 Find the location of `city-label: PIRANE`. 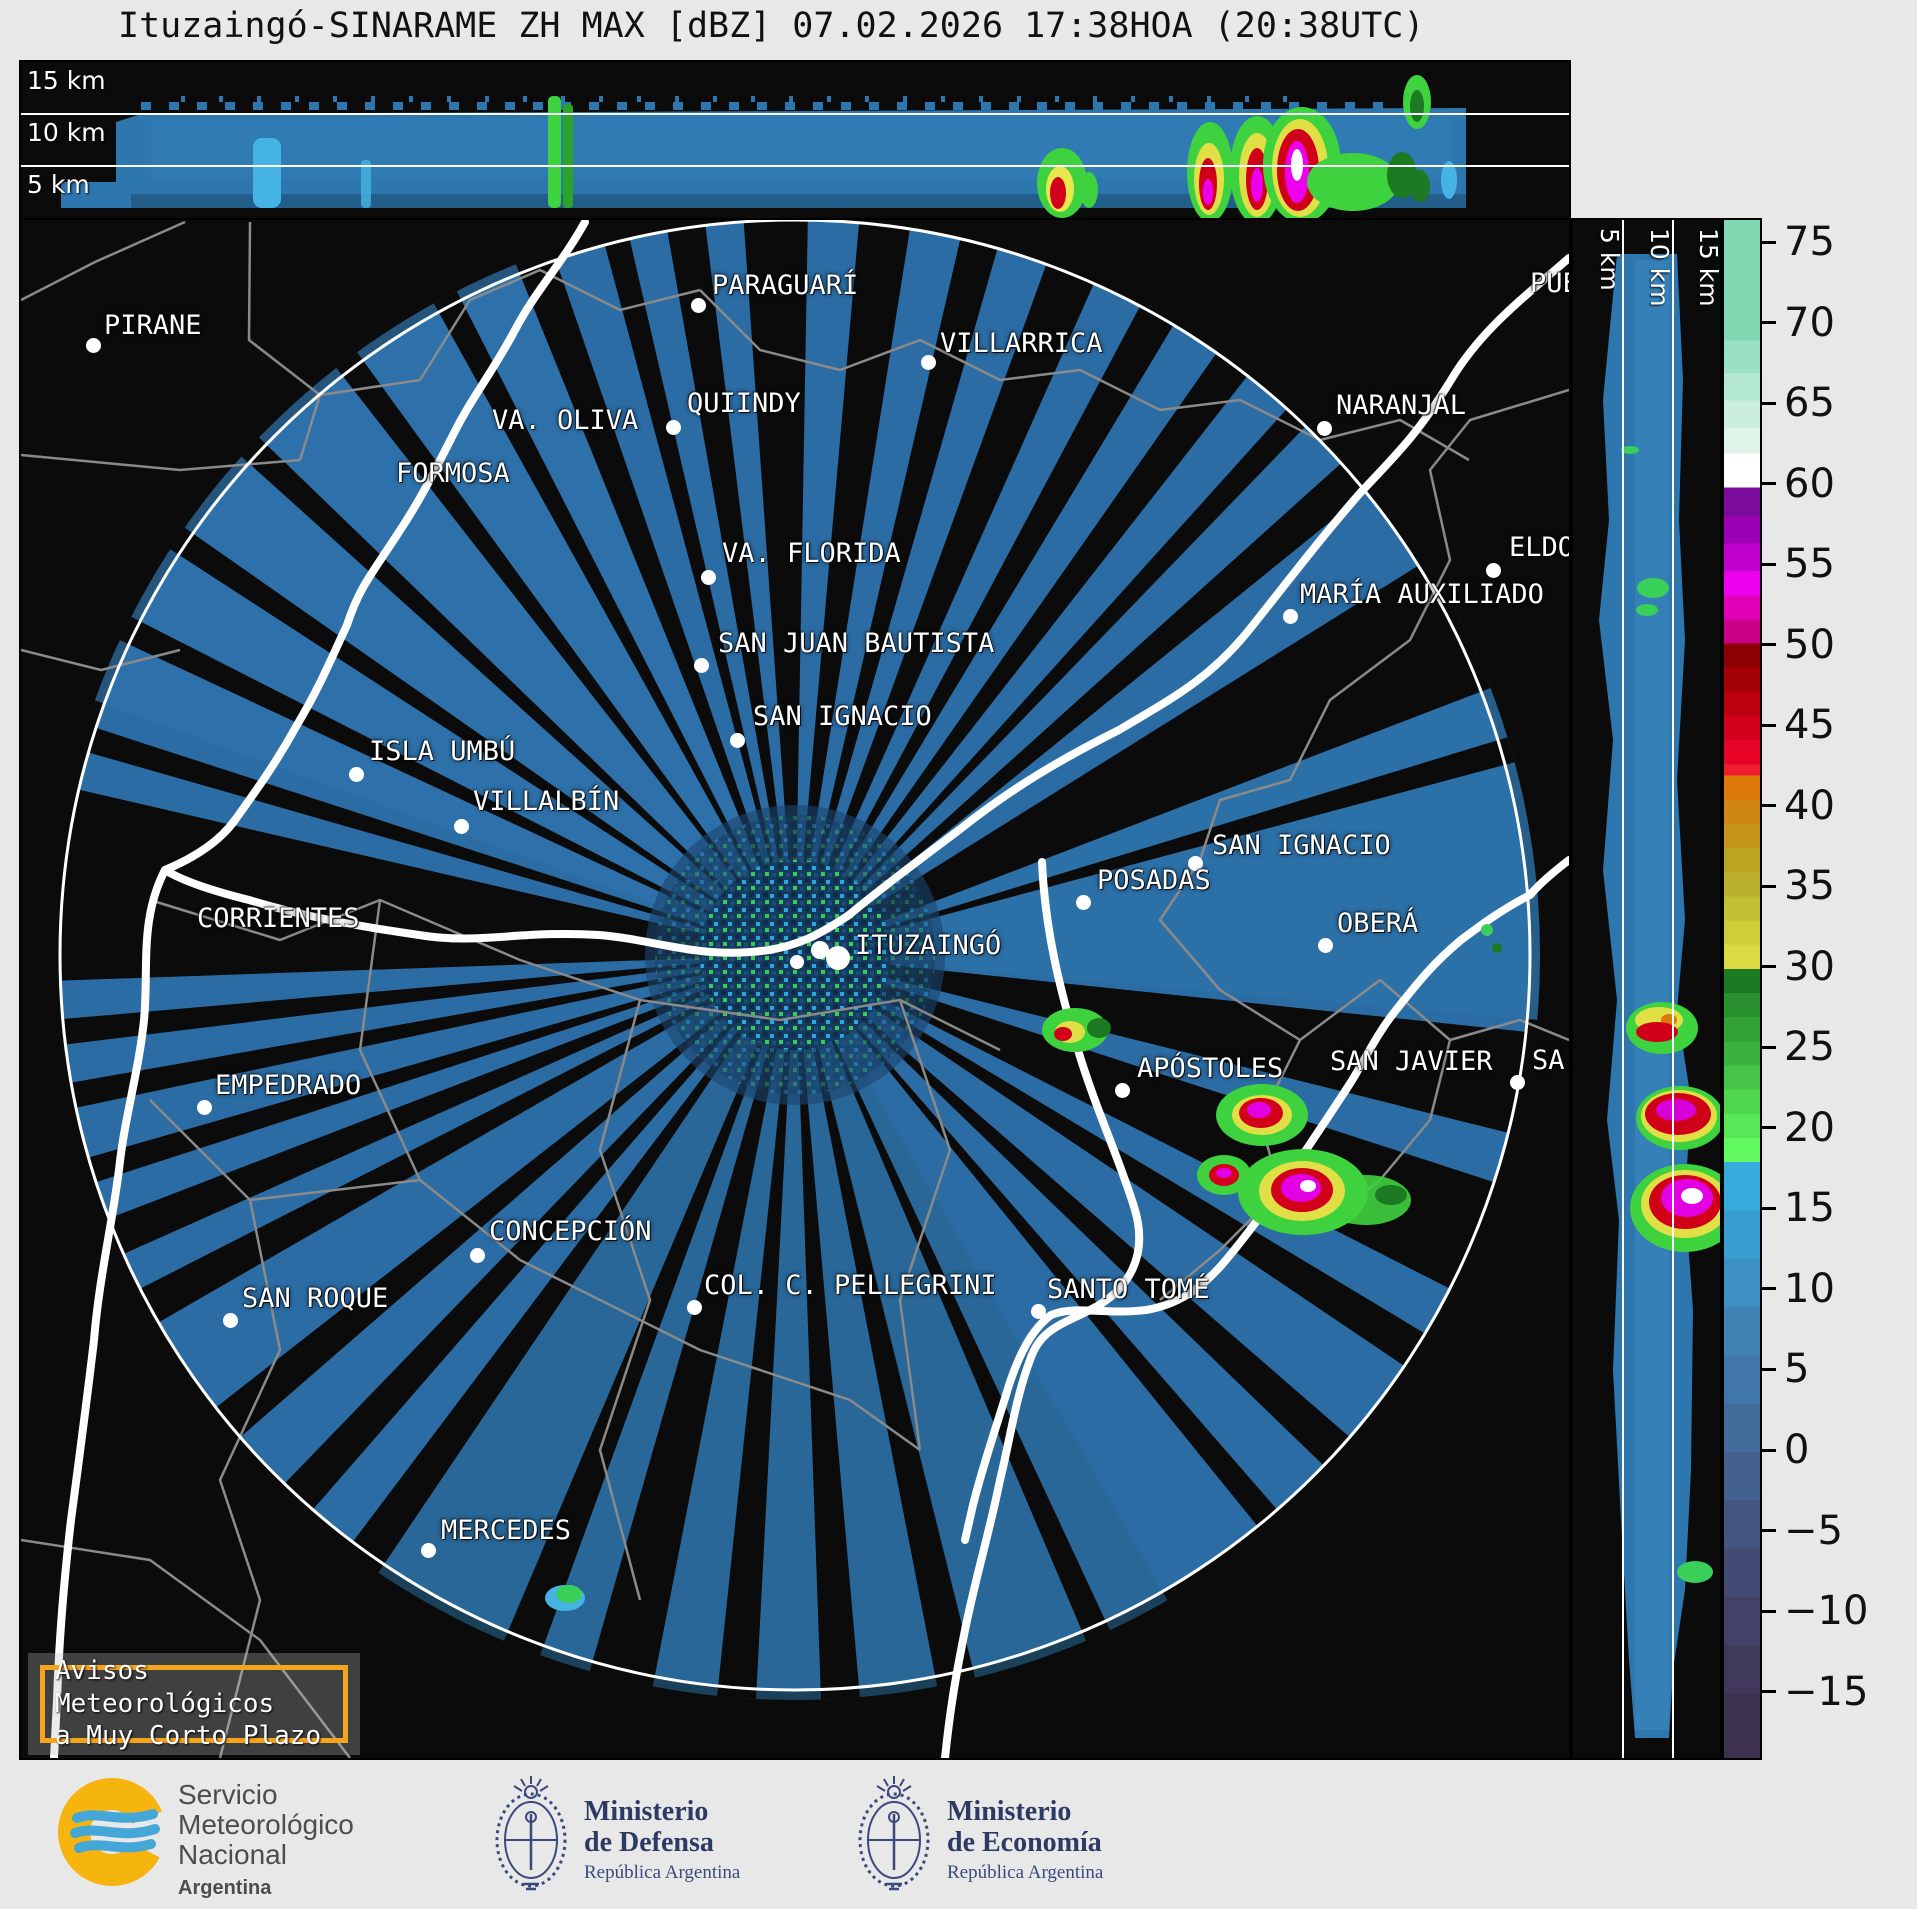

city-label: PIRANE is located at coordinates (153, 325).